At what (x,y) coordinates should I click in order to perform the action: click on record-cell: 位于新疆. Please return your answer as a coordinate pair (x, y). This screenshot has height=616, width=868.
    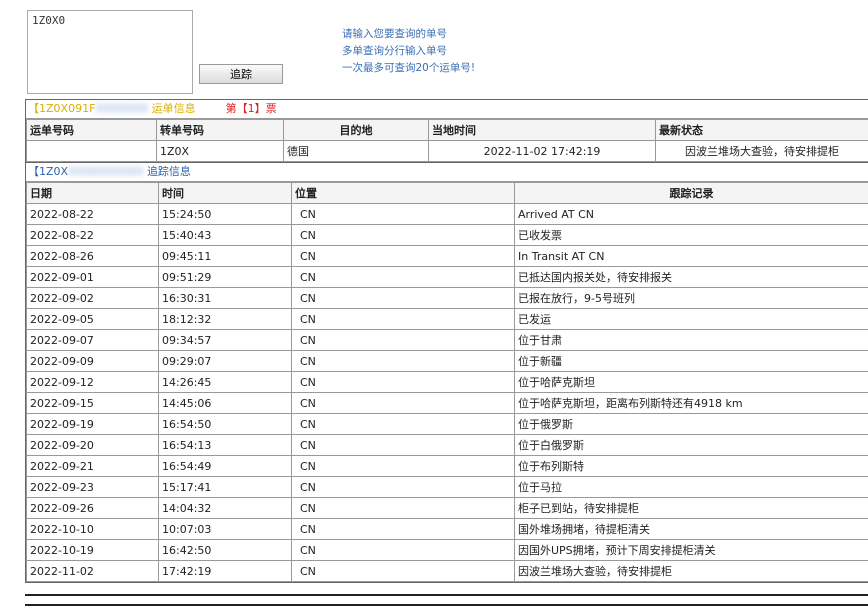
    Looking at the image, I should click on (691, 361).